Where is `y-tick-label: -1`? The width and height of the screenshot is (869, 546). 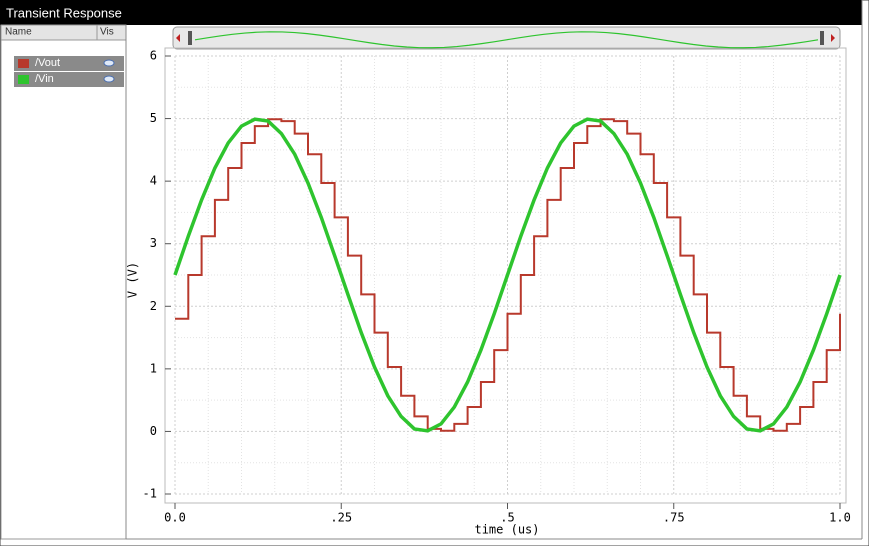
y-tick-label: -1 is located at coordinates (150, 494).